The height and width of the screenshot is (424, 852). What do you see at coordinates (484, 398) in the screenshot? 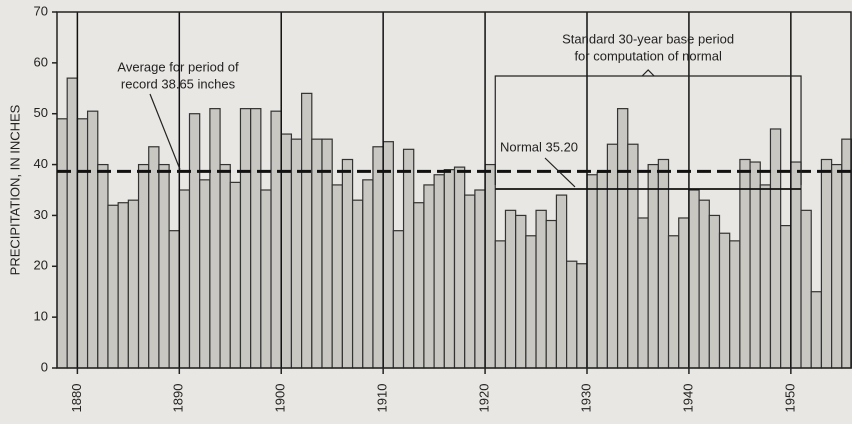
I see `x-tick-label: 1920` at bounding box center [484, 398].